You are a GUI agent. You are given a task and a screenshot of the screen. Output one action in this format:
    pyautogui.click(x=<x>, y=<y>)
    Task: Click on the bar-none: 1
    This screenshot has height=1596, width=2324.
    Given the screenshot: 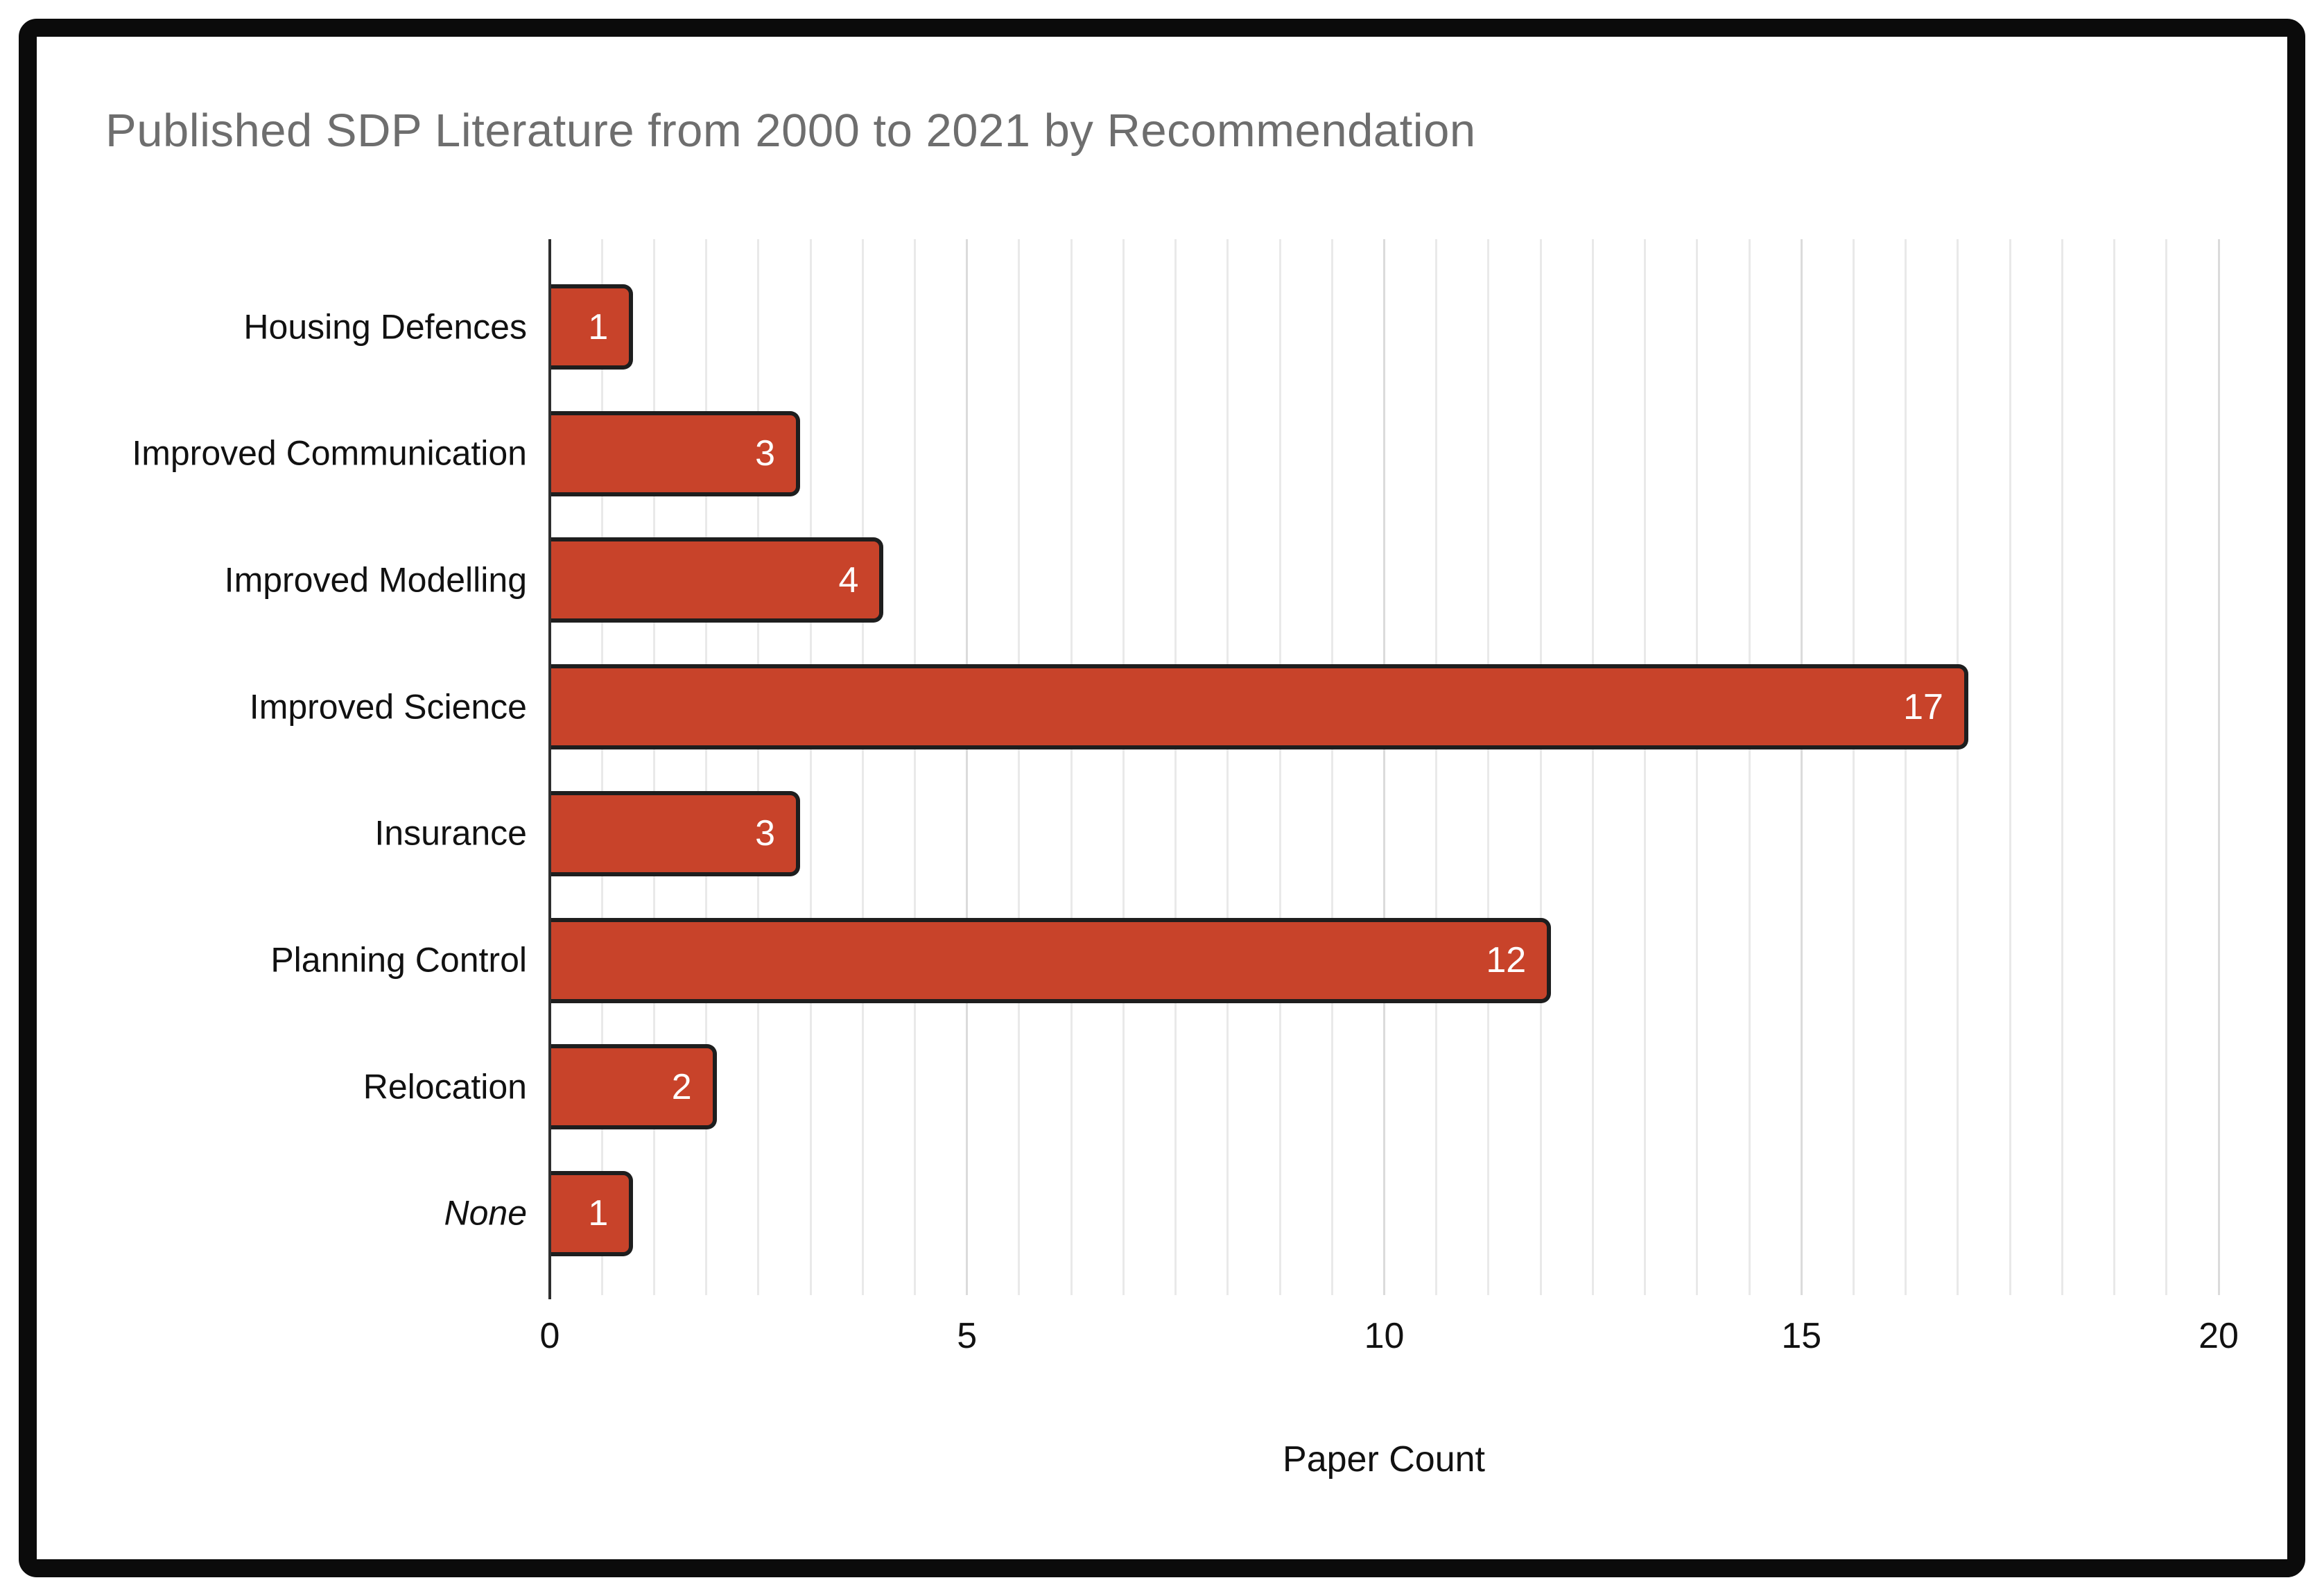 What is the action you would take?
    pyautogui.click(x=592, y=1213)
    